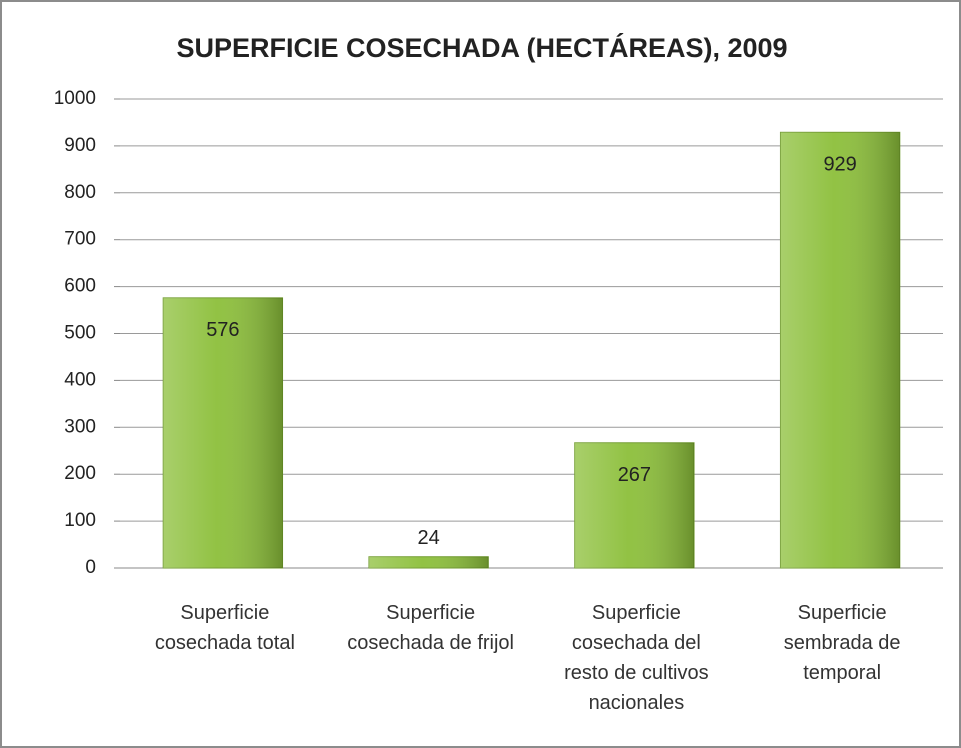 This screenshot has height=748, width=961. What do you see at coordinates (481, 47) in the screenshot?
I see `chart-title: SUPERFICIE COSECHADA (HECTÁREAS), 2009` at bounding box center [481, 47].